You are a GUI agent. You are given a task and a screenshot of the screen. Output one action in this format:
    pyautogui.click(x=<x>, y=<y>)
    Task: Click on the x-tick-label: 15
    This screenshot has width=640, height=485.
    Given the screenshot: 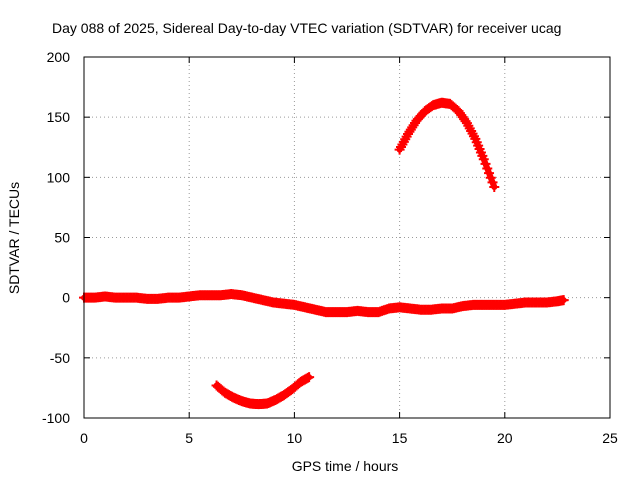 What is the action you would take?
    pyautogui.click(x=400, y=438)
    